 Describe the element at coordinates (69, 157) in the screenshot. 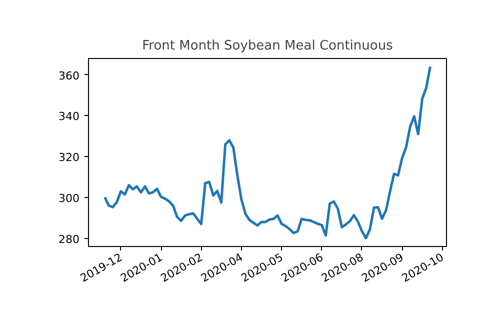

I see `y-tick-label: 320` at that location.